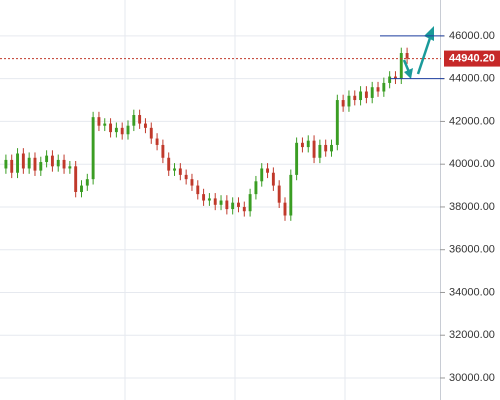 Image resolution: width=500 pixels, height=400 pixels. I want to click on y-tick-label: 42000.00, so click(472, 121).